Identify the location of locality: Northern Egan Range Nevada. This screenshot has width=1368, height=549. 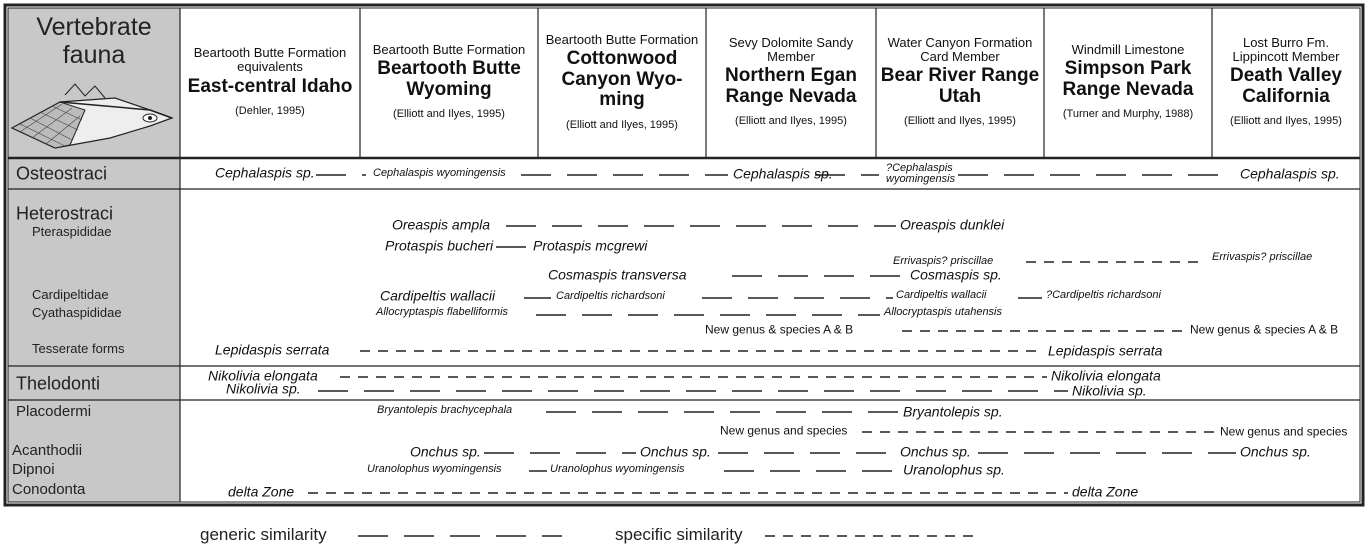
(791, 86).